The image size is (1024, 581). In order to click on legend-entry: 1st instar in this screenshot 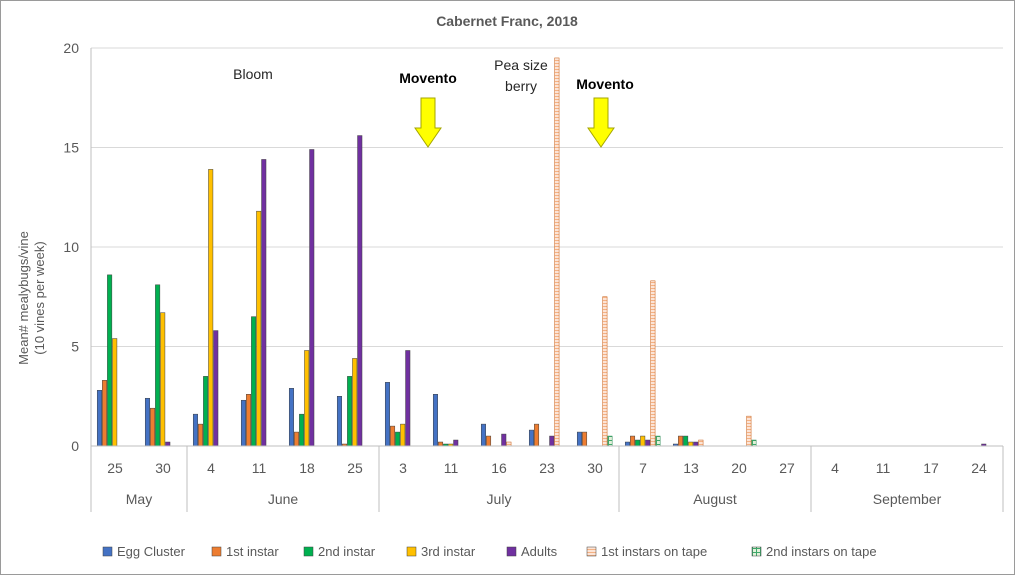, I will do `click(252, 551)`.